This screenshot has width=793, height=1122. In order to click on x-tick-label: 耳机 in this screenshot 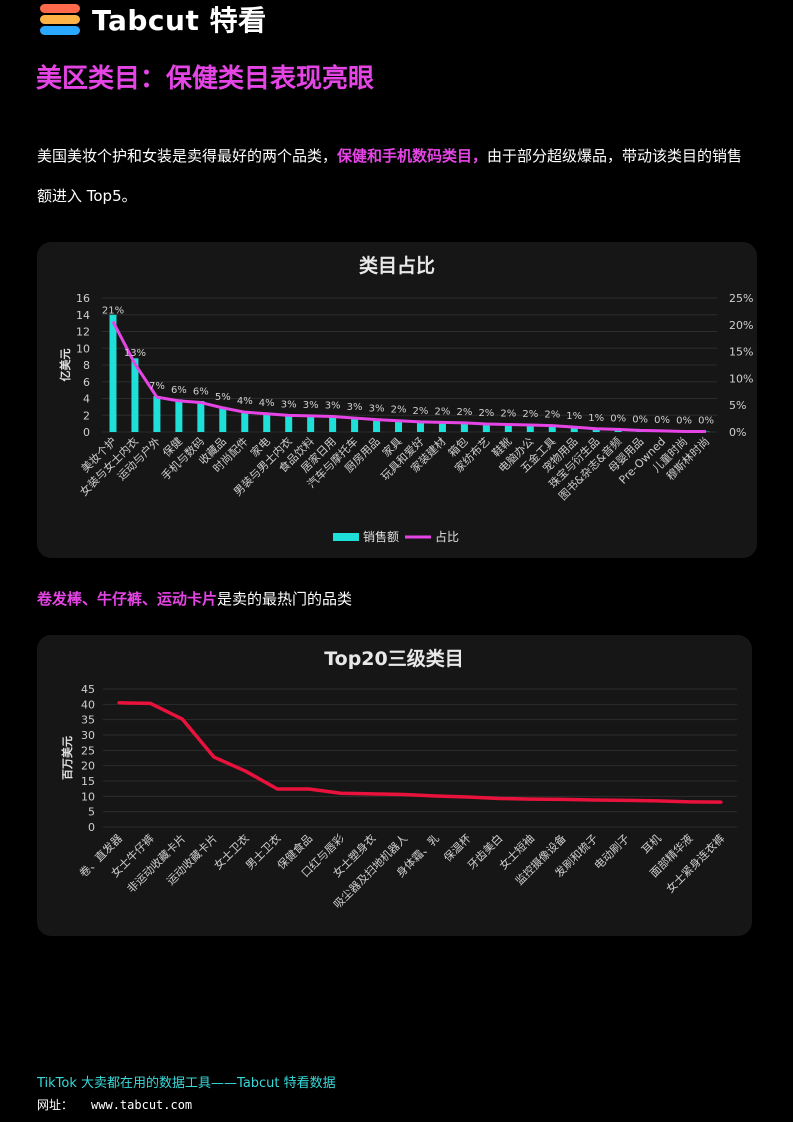, I will do `click(650, 843)`.